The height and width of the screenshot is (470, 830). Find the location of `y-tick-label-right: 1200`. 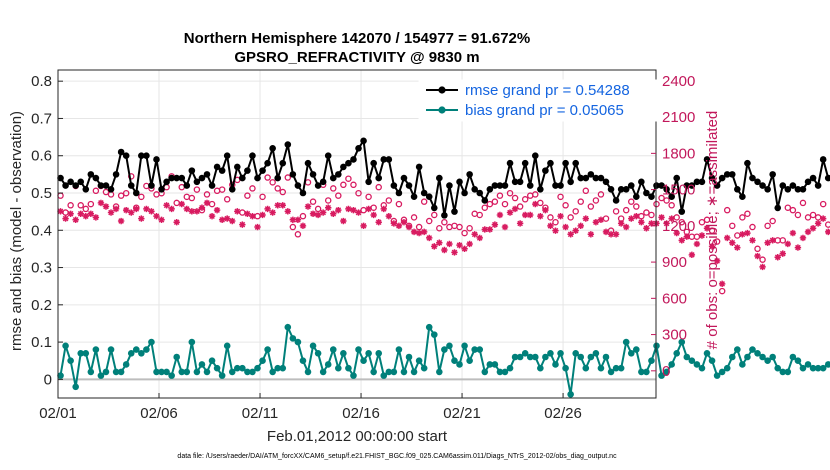

y-tick-label-right: 1200 is located at coordinates (678, 226).